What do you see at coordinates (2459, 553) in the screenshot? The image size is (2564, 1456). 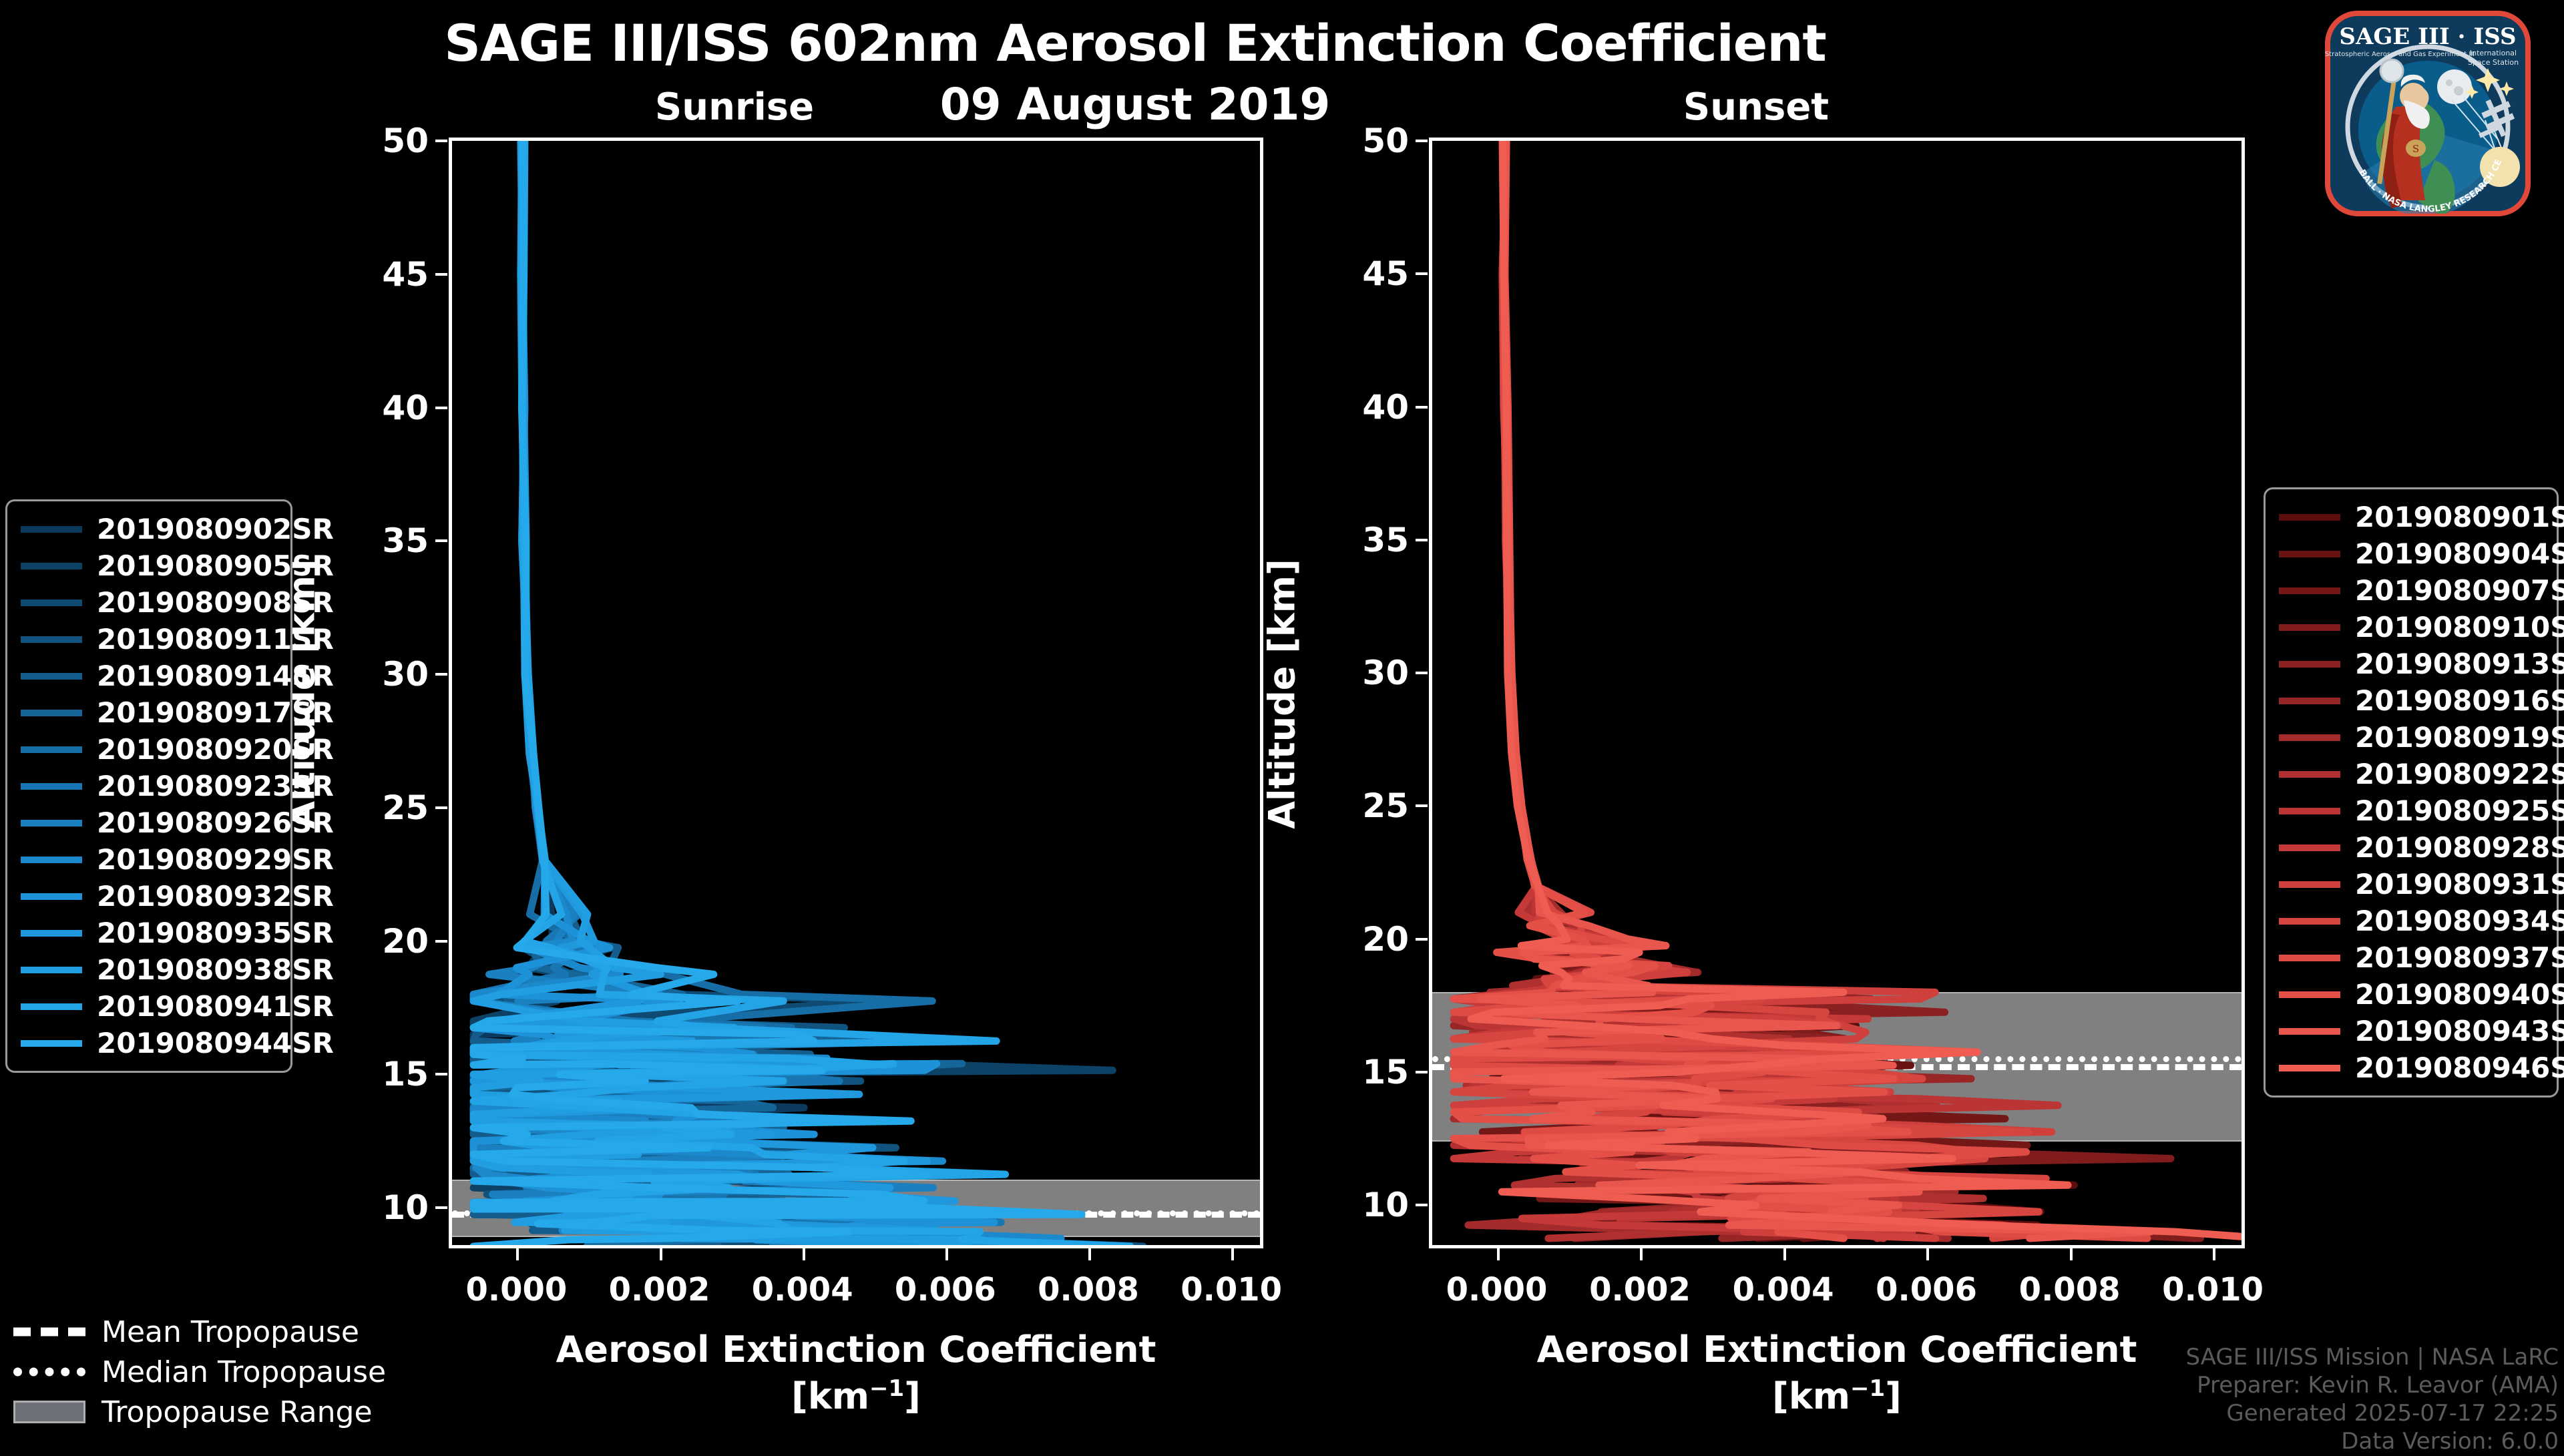 I see `legend-sunset-label: 2019080904SS` at bounding box center [2459, 553].